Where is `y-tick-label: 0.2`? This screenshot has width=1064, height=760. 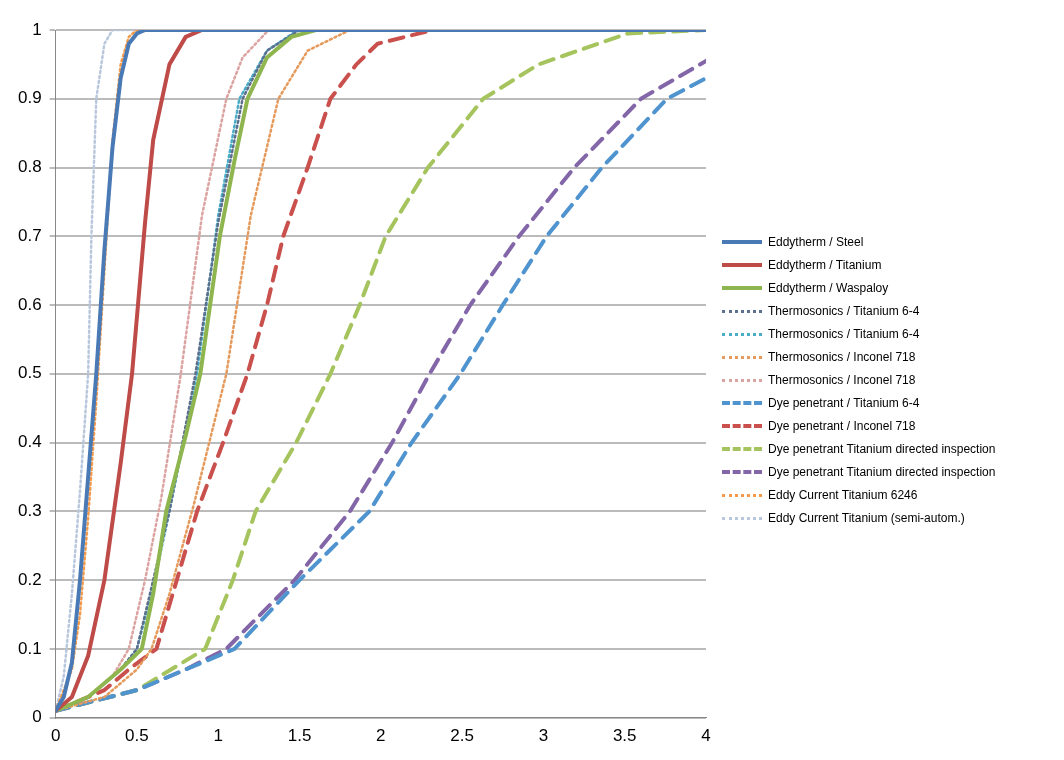 y-tick-label: 0.2 is located at coordinates (29, 579).